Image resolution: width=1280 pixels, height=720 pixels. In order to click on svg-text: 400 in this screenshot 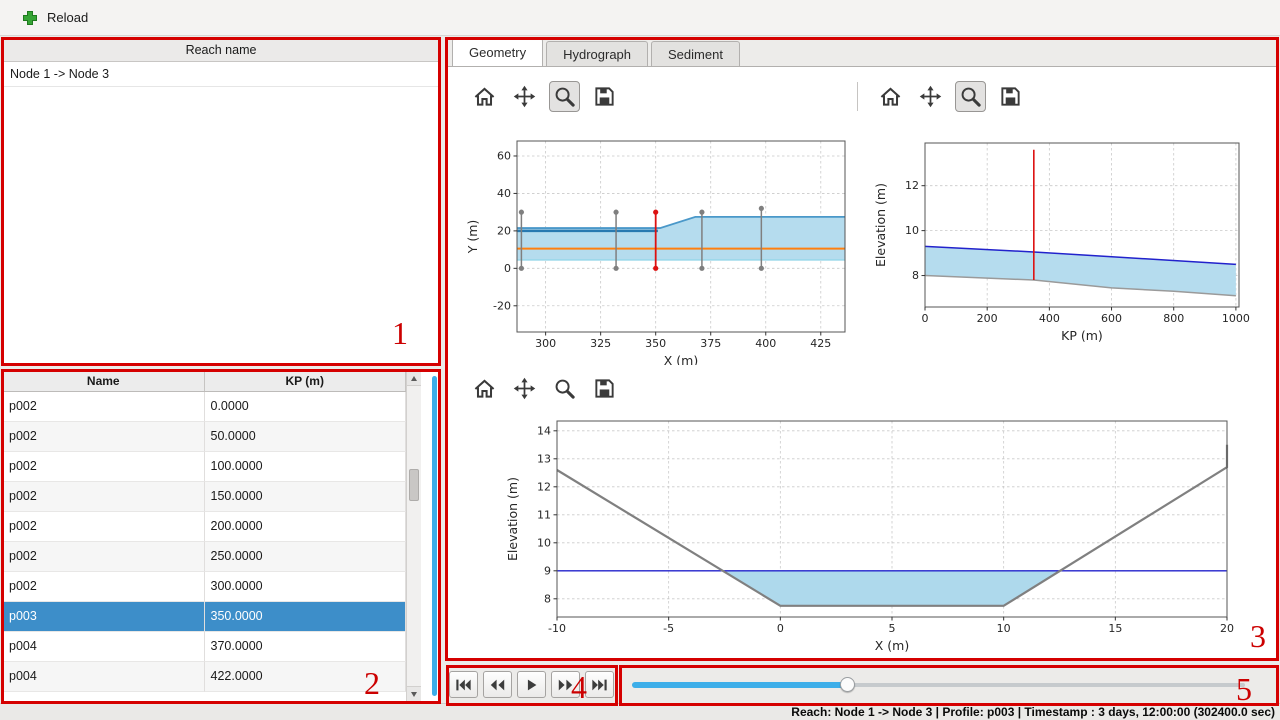, I will do `click(1049, 318)`.